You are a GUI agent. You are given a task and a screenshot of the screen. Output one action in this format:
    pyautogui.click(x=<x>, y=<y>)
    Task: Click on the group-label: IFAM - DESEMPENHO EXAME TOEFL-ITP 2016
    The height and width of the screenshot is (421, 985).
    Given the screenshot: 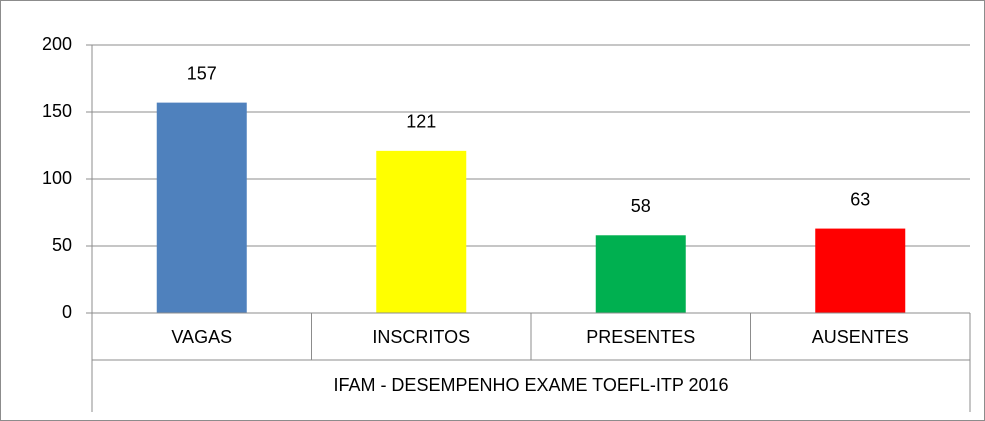 What is the action you would take?
    pyautogui.click(x=530, y=385)
    